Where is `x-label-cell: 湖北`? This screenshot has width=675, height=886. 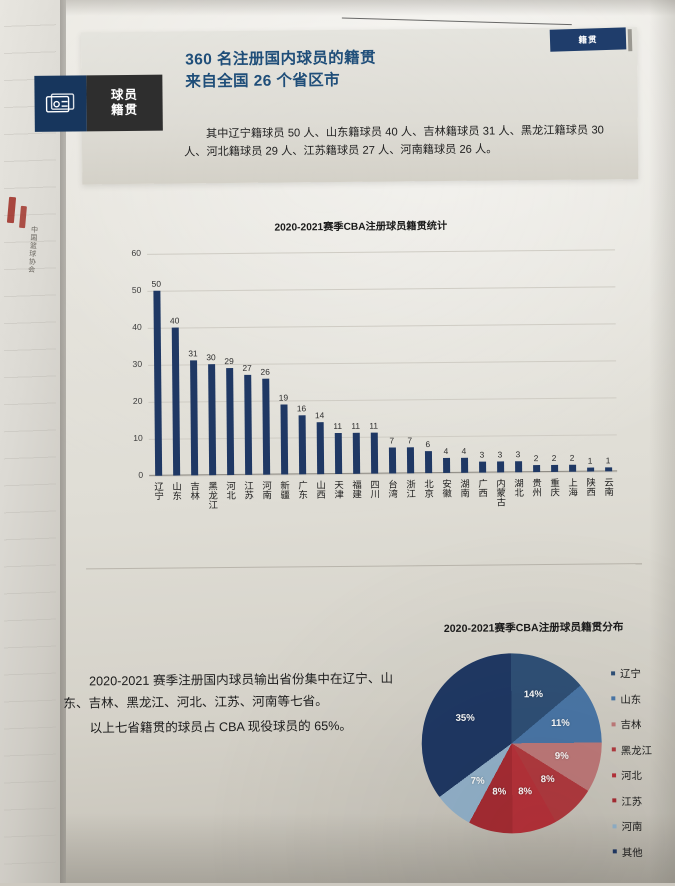 x-label-cell: 湖北 is located at coordinates (518, 492).